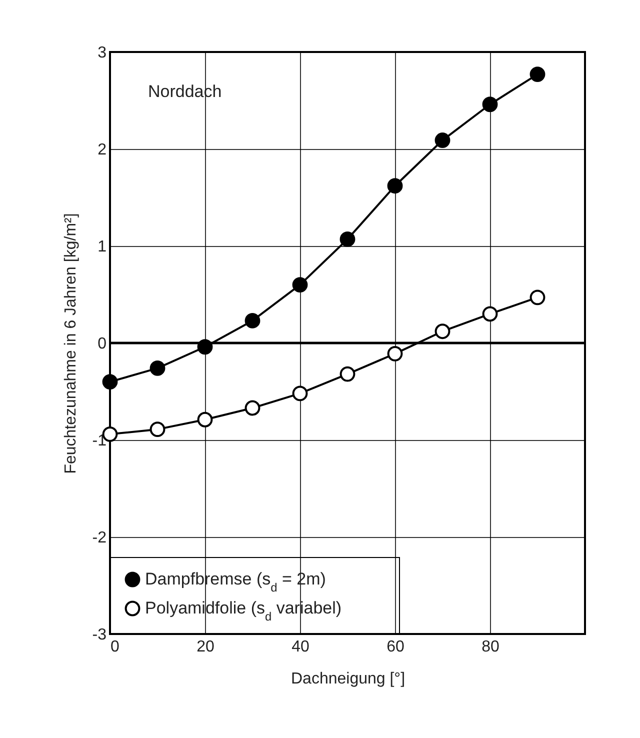 The height and width of the screenshot is (738, 640). Describe the element at coordinates (348, 679) in the screenshot. I see `x-axis-title: Dachneigung [°]` at that location.